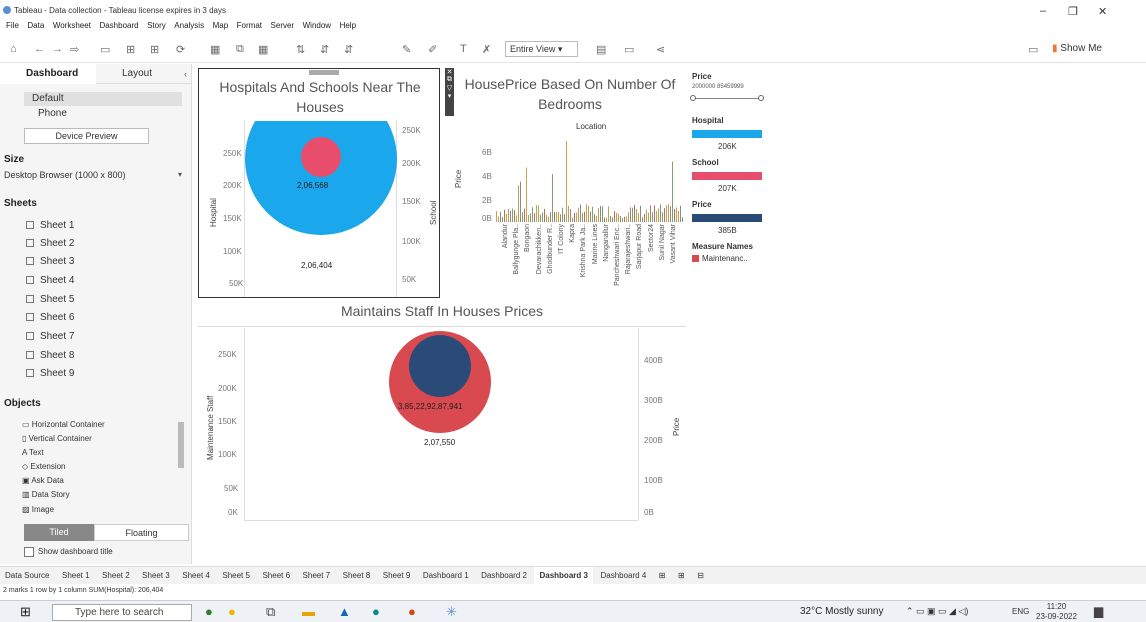 The height and width of the screenshot is (622, 1146). What do you see at coordinates (156, 25) in the screenshot?
I see `menu-story: Story` at bounding box center [156, 25].